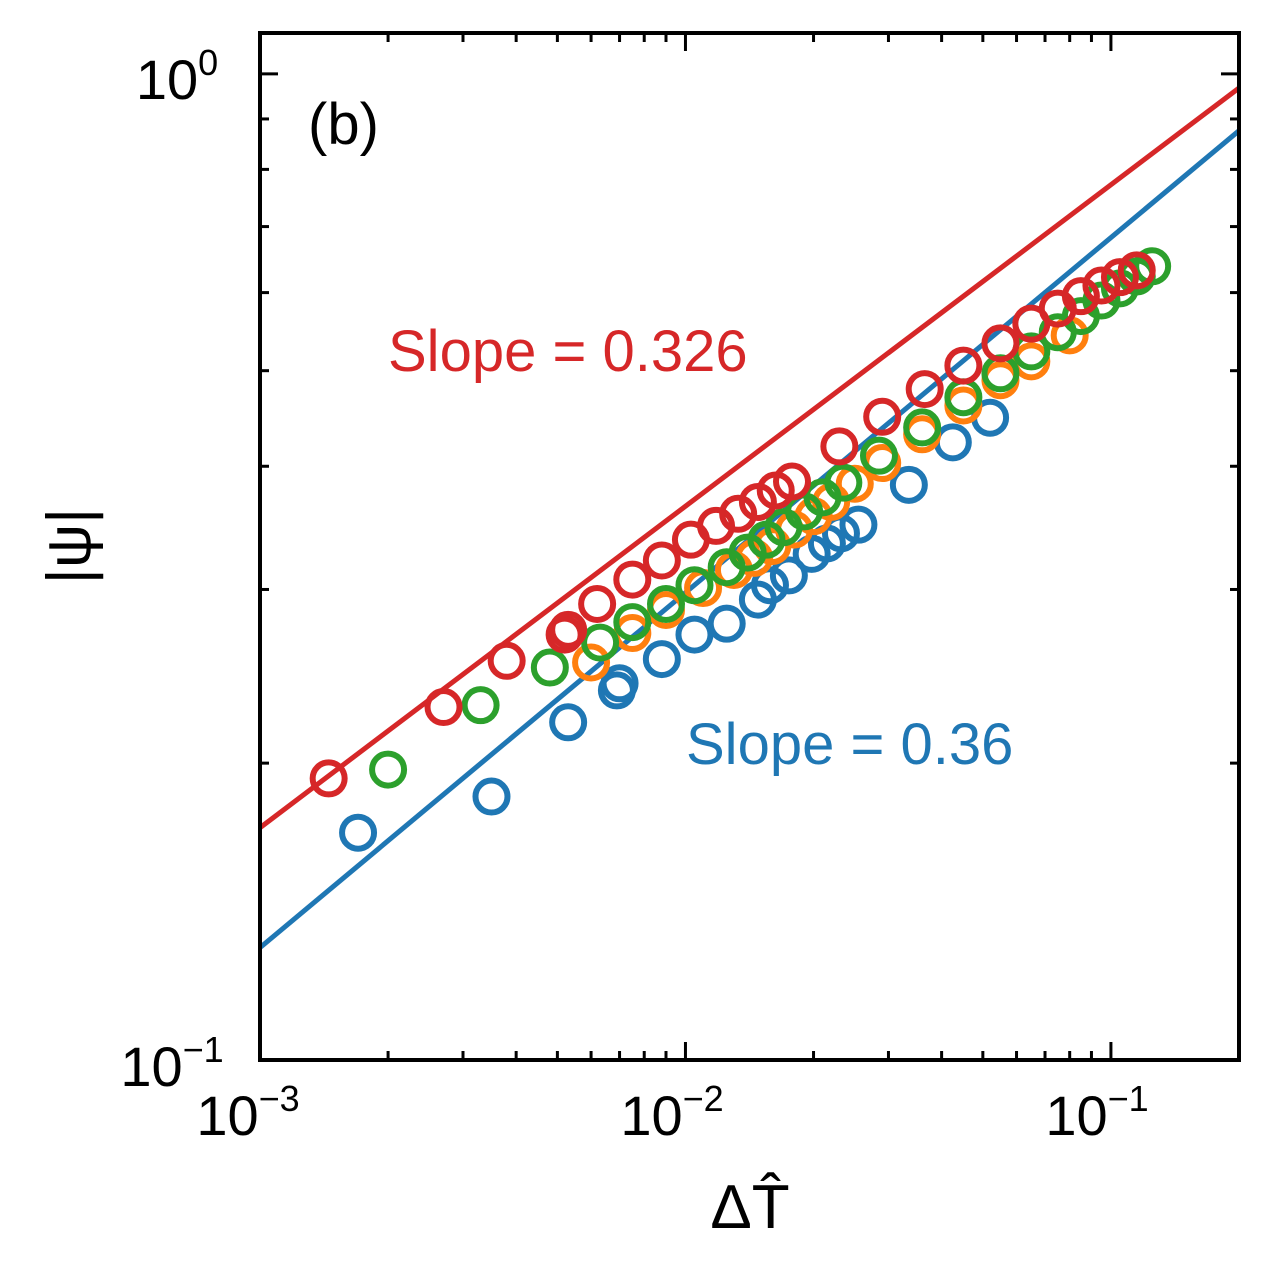  I want to click on annotation-red-slope: Slope = 0.326, so click(568, 351).